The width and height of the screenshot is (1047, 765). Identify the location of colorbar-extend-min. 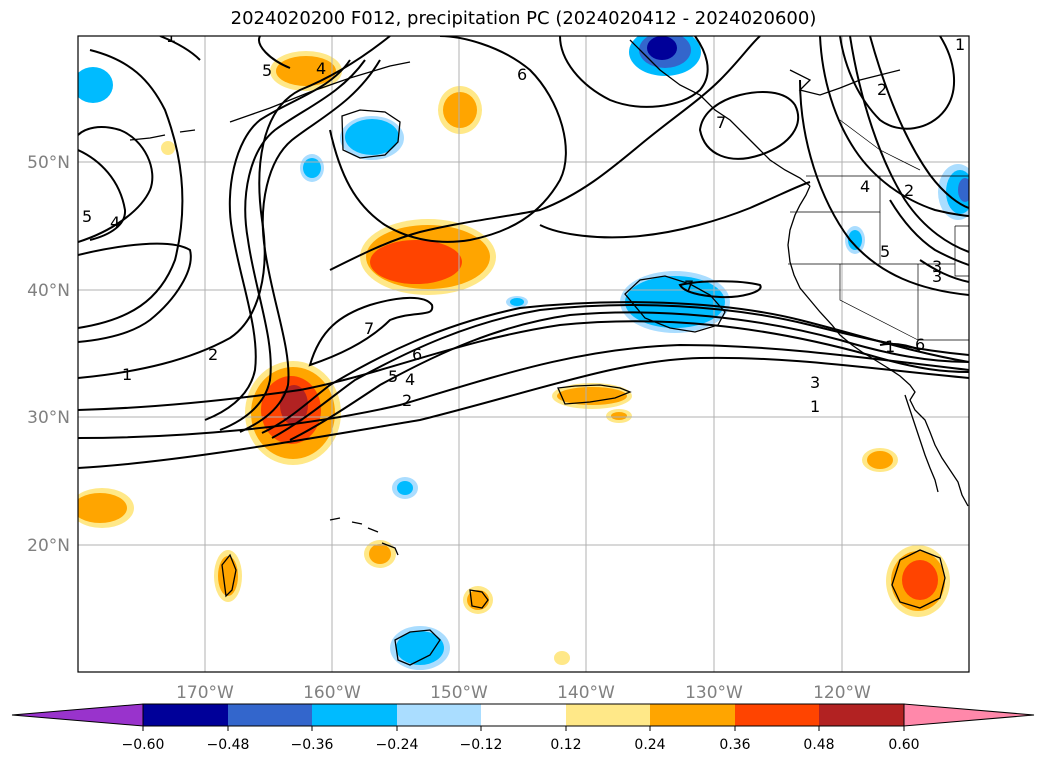
(77, 715).